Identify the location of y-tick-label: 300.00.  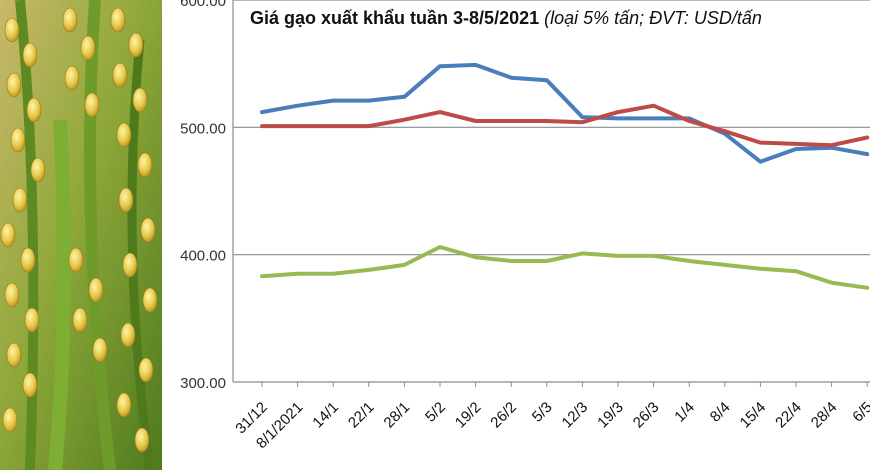
(203, 383).